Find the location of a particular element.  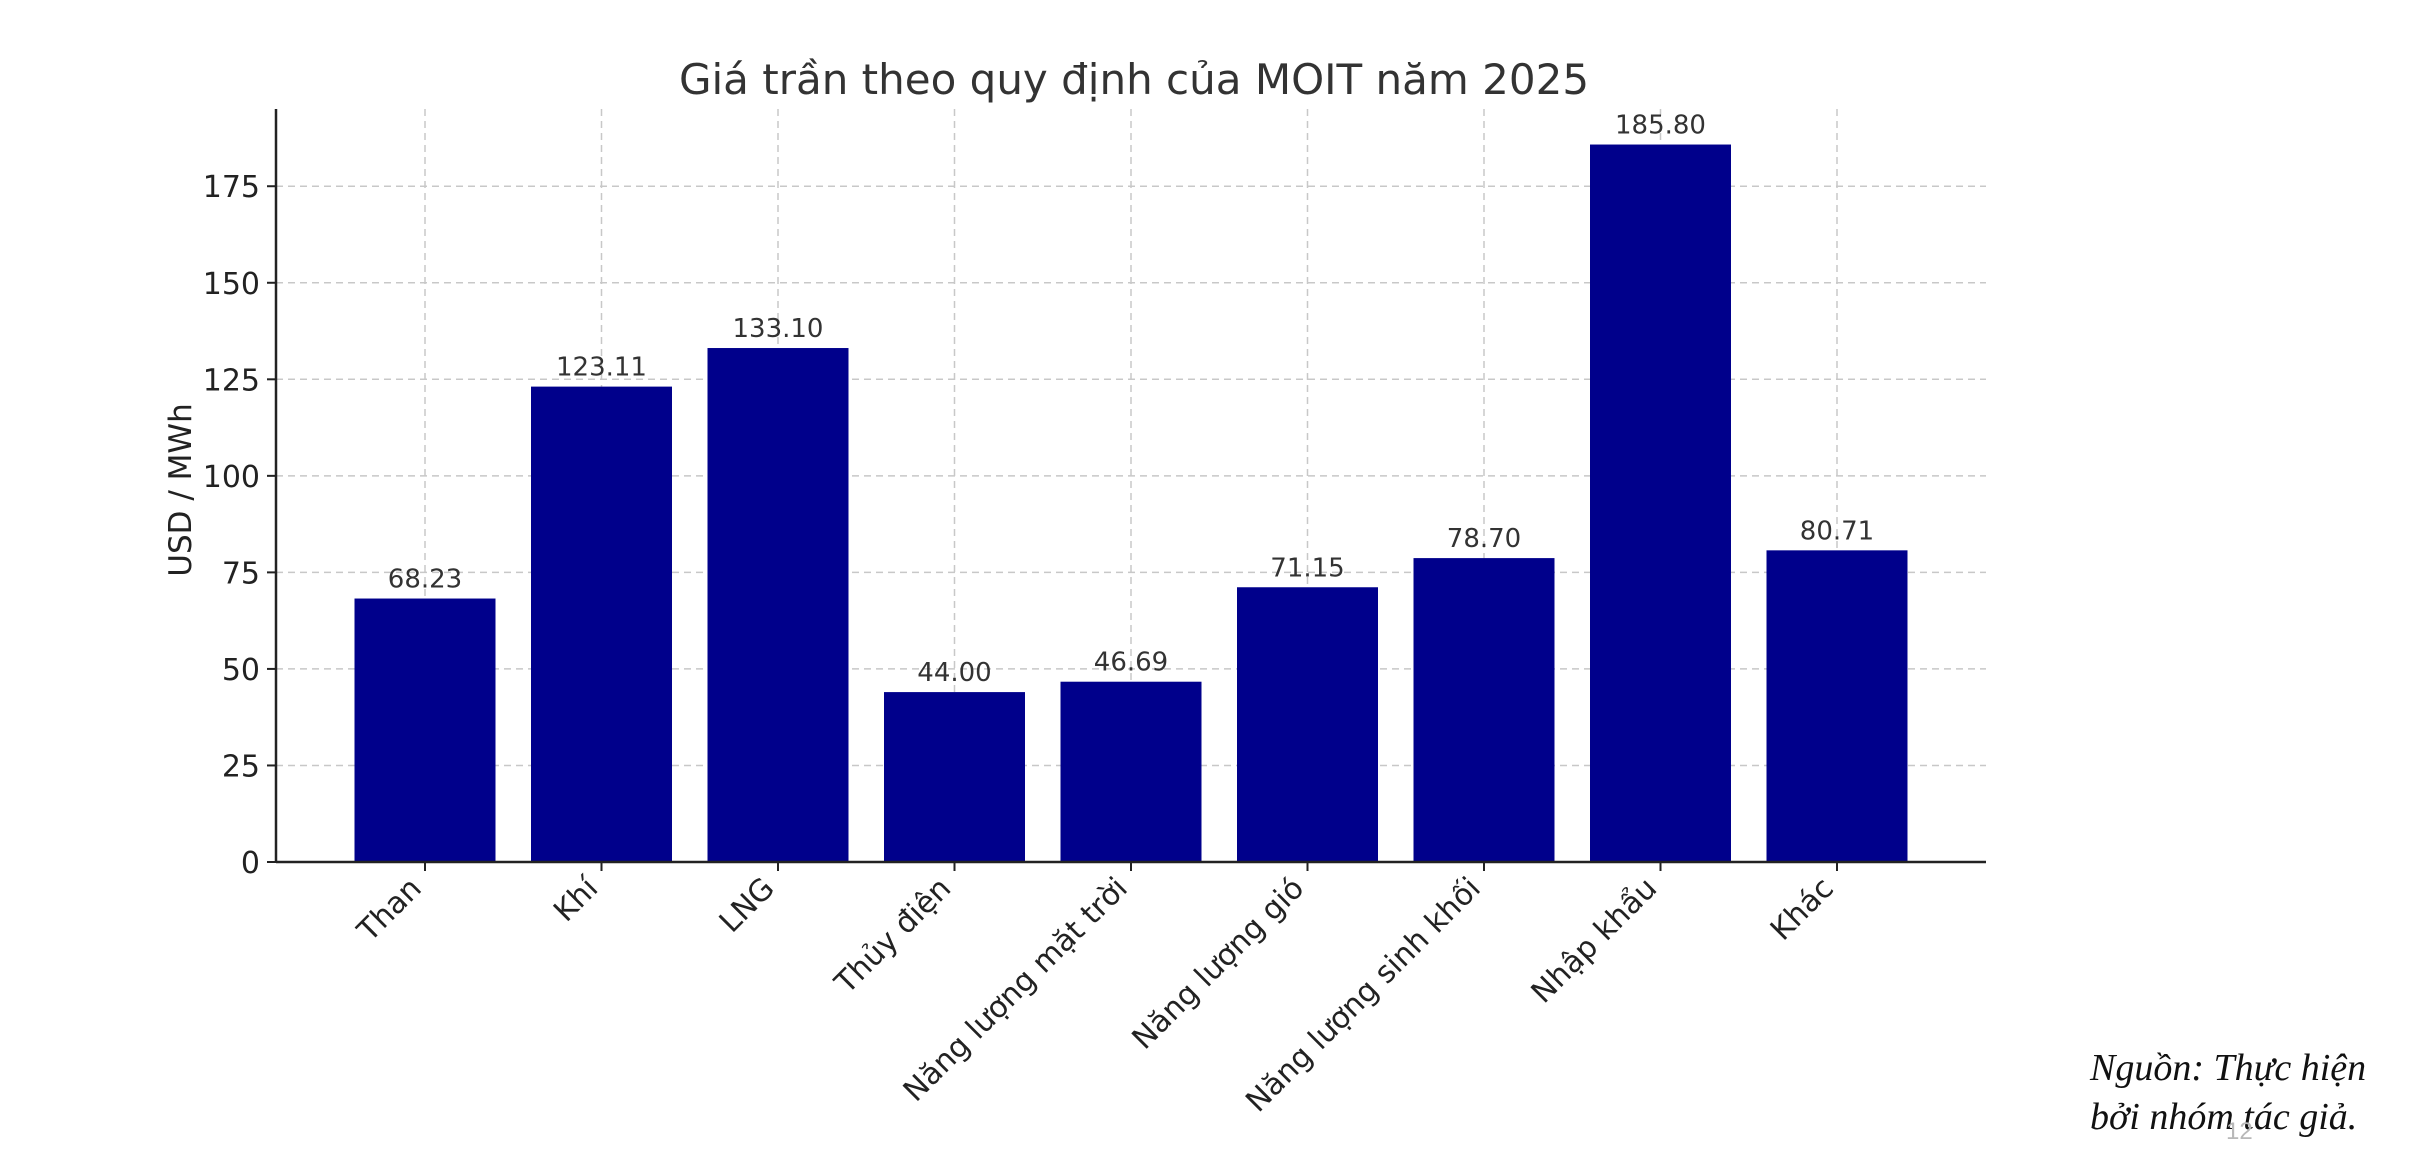

page-number: 12 is located at coordinates (2239, 1131).